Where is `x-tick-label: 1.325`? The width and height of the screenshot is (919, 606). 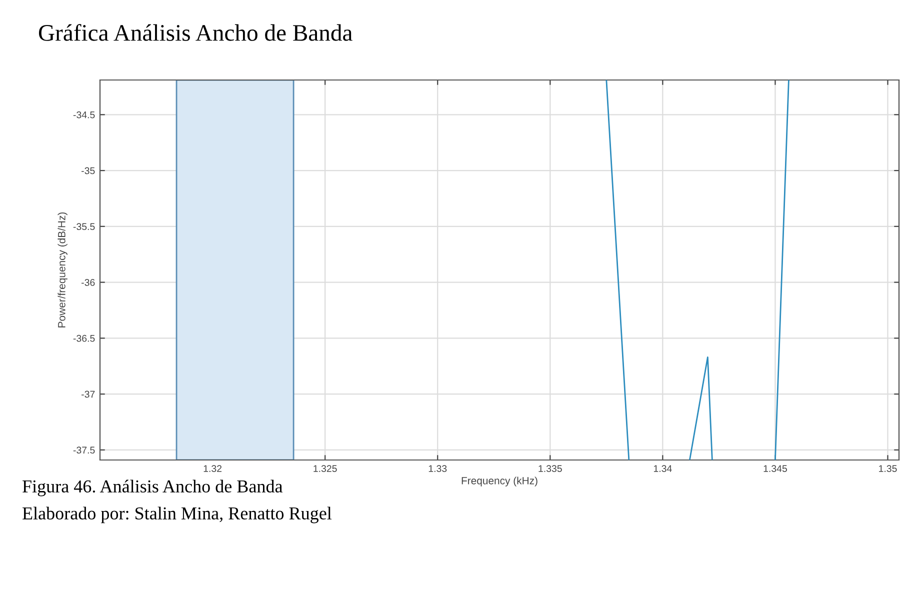 x-tick-label: 1.325 is located at coordinates (325, 468).